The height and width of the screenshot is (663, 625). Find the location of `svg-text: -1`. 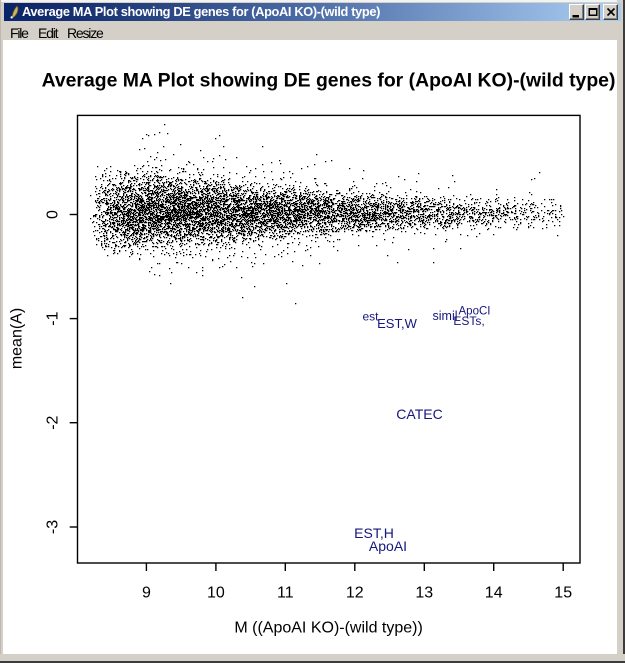

svg-text: -1 is located at coordinates (53, 318).